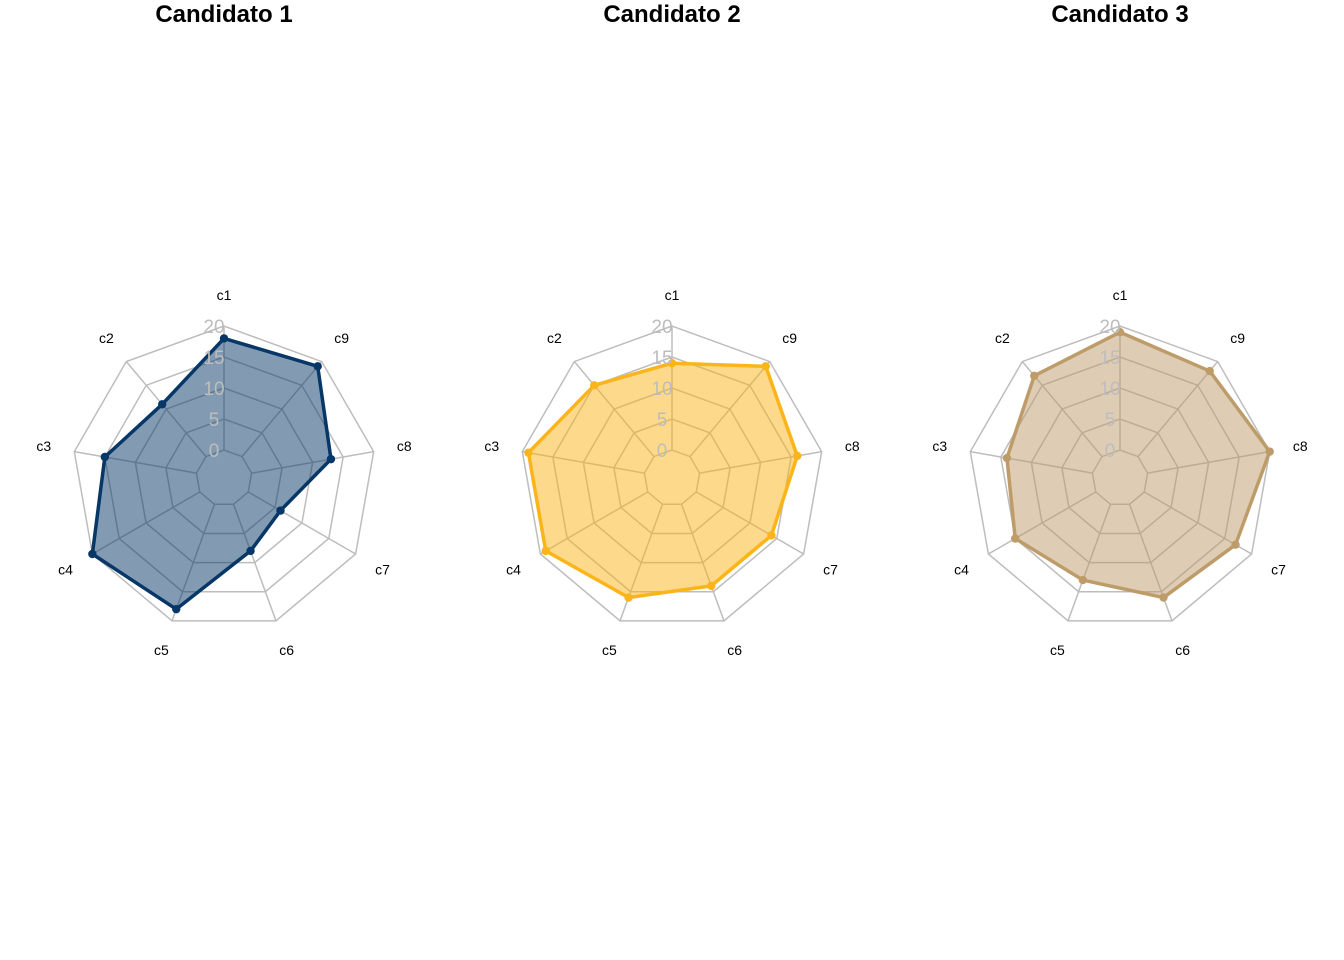 The image size is (1344, 960). Describe the element at coordinates (1119, 14) in the screenshot. I see `chart-title: Candidato 3` at that location.